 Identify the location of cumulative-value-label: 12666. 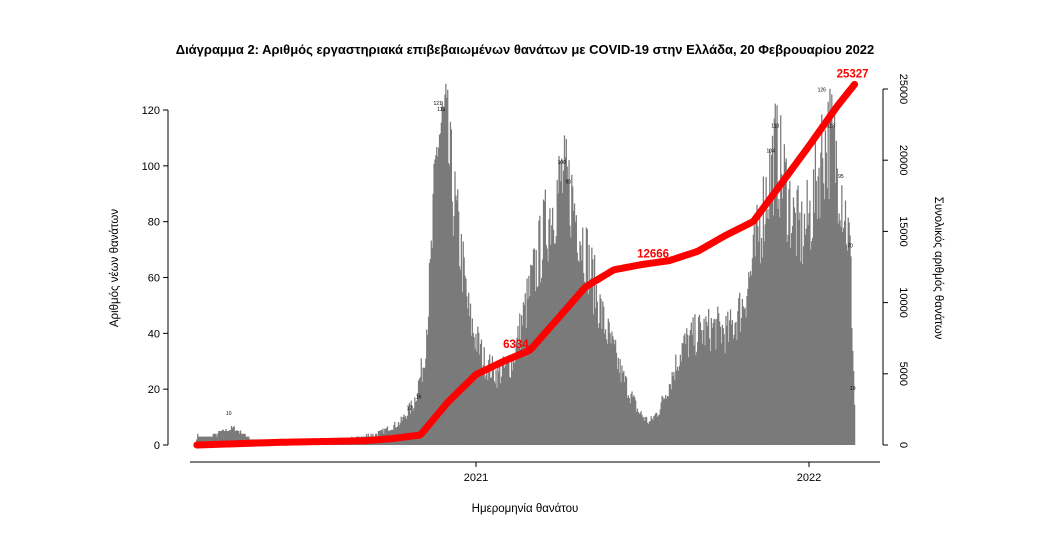
(653, 255).